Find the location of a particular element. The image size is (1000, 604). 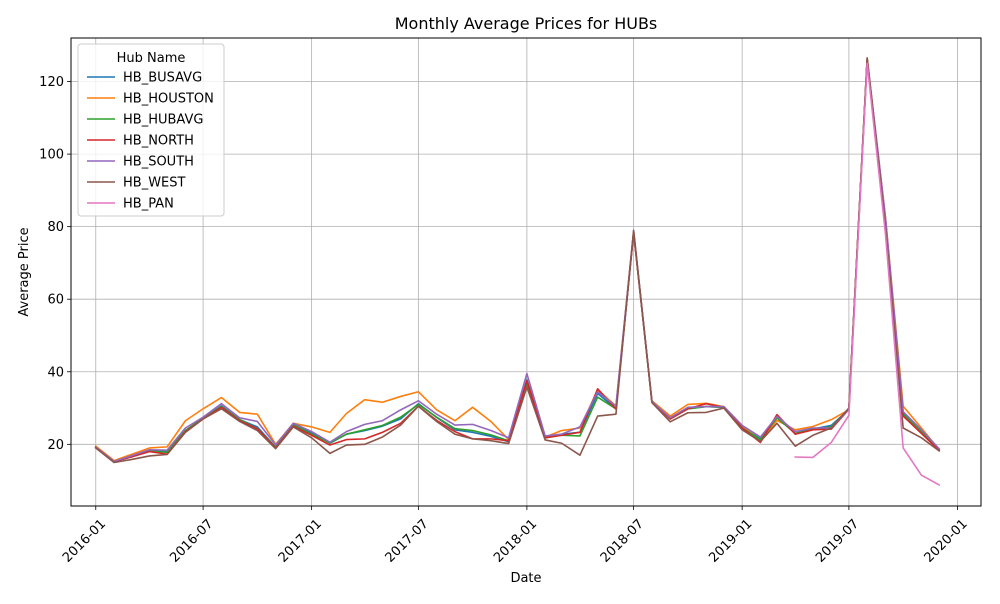

y-axis-label: Average Price is located at coordinates (24, 271).